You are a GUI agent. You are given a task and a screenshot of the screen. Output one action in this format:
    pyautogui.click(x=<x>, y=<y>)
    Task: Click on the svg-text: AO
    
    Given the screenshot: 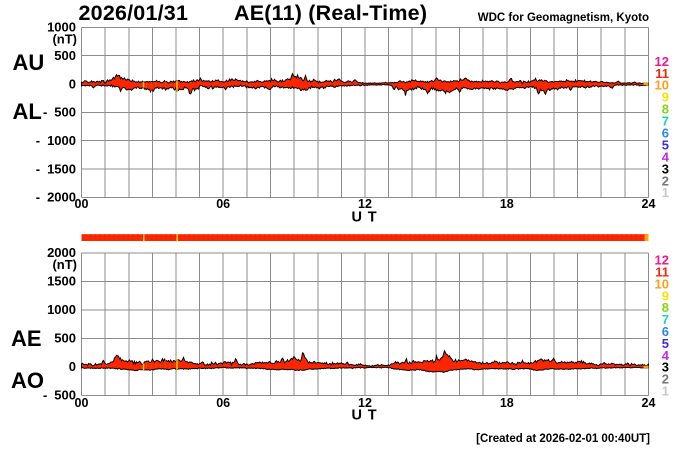 What is the action you would take?
    pyautogui.click(x=27, y=380)
    